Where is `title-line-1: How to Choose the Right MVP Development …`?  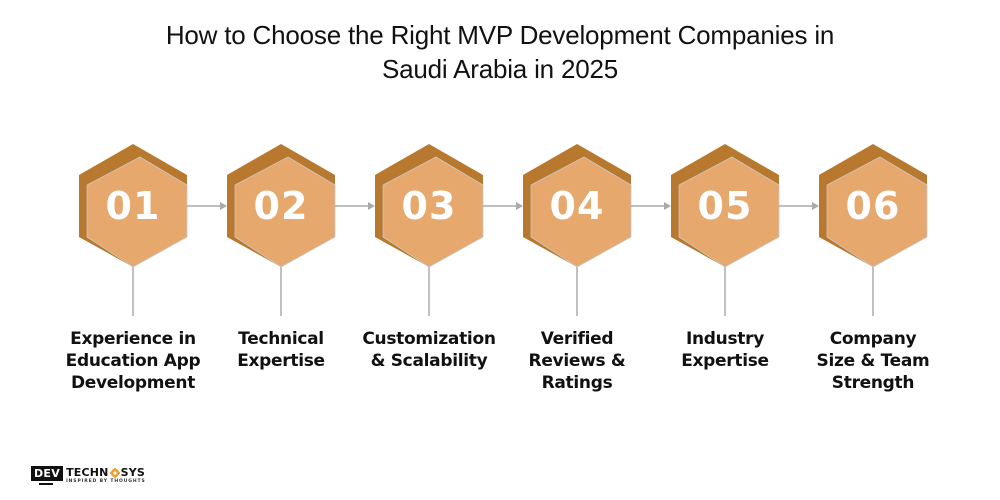 title-line-1: How to Choose the Right MVP Development … is located at coordinates (500, 35).